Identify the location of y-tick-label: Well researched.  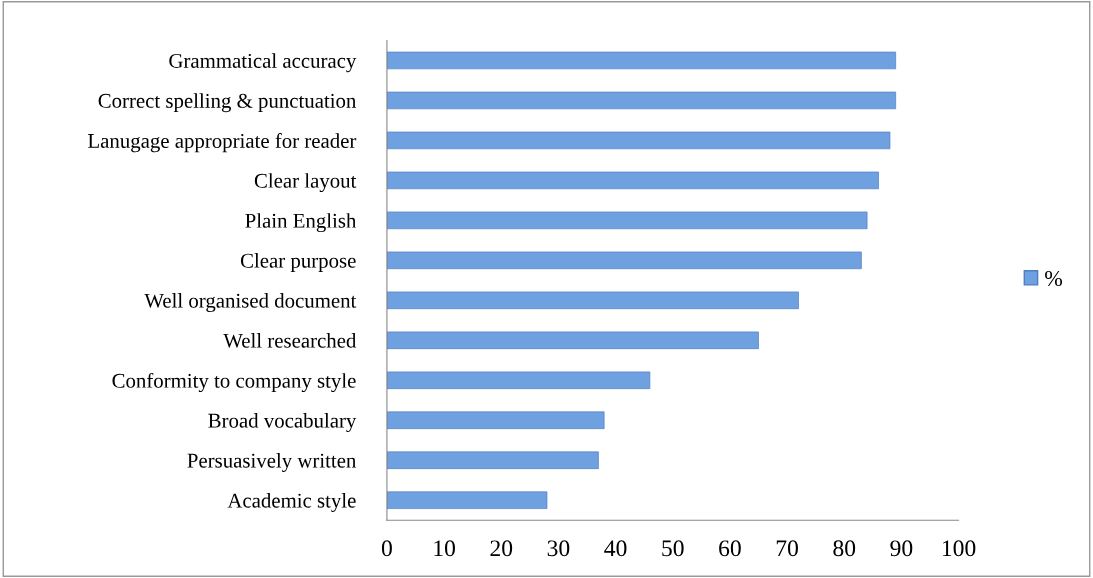
(290, 340).